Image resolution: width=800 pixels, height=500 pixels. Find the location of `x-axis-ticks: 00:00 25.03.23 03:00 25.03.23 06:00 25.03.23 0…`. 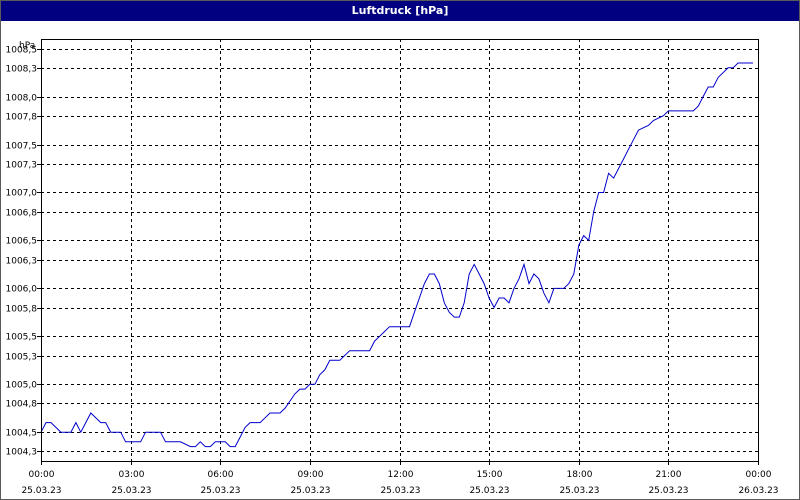

x-axis-ticks: 00:00 25.03.23 03:00 25.03.23 06:00 25.03.23 0… is located at coordinates (400, 478).